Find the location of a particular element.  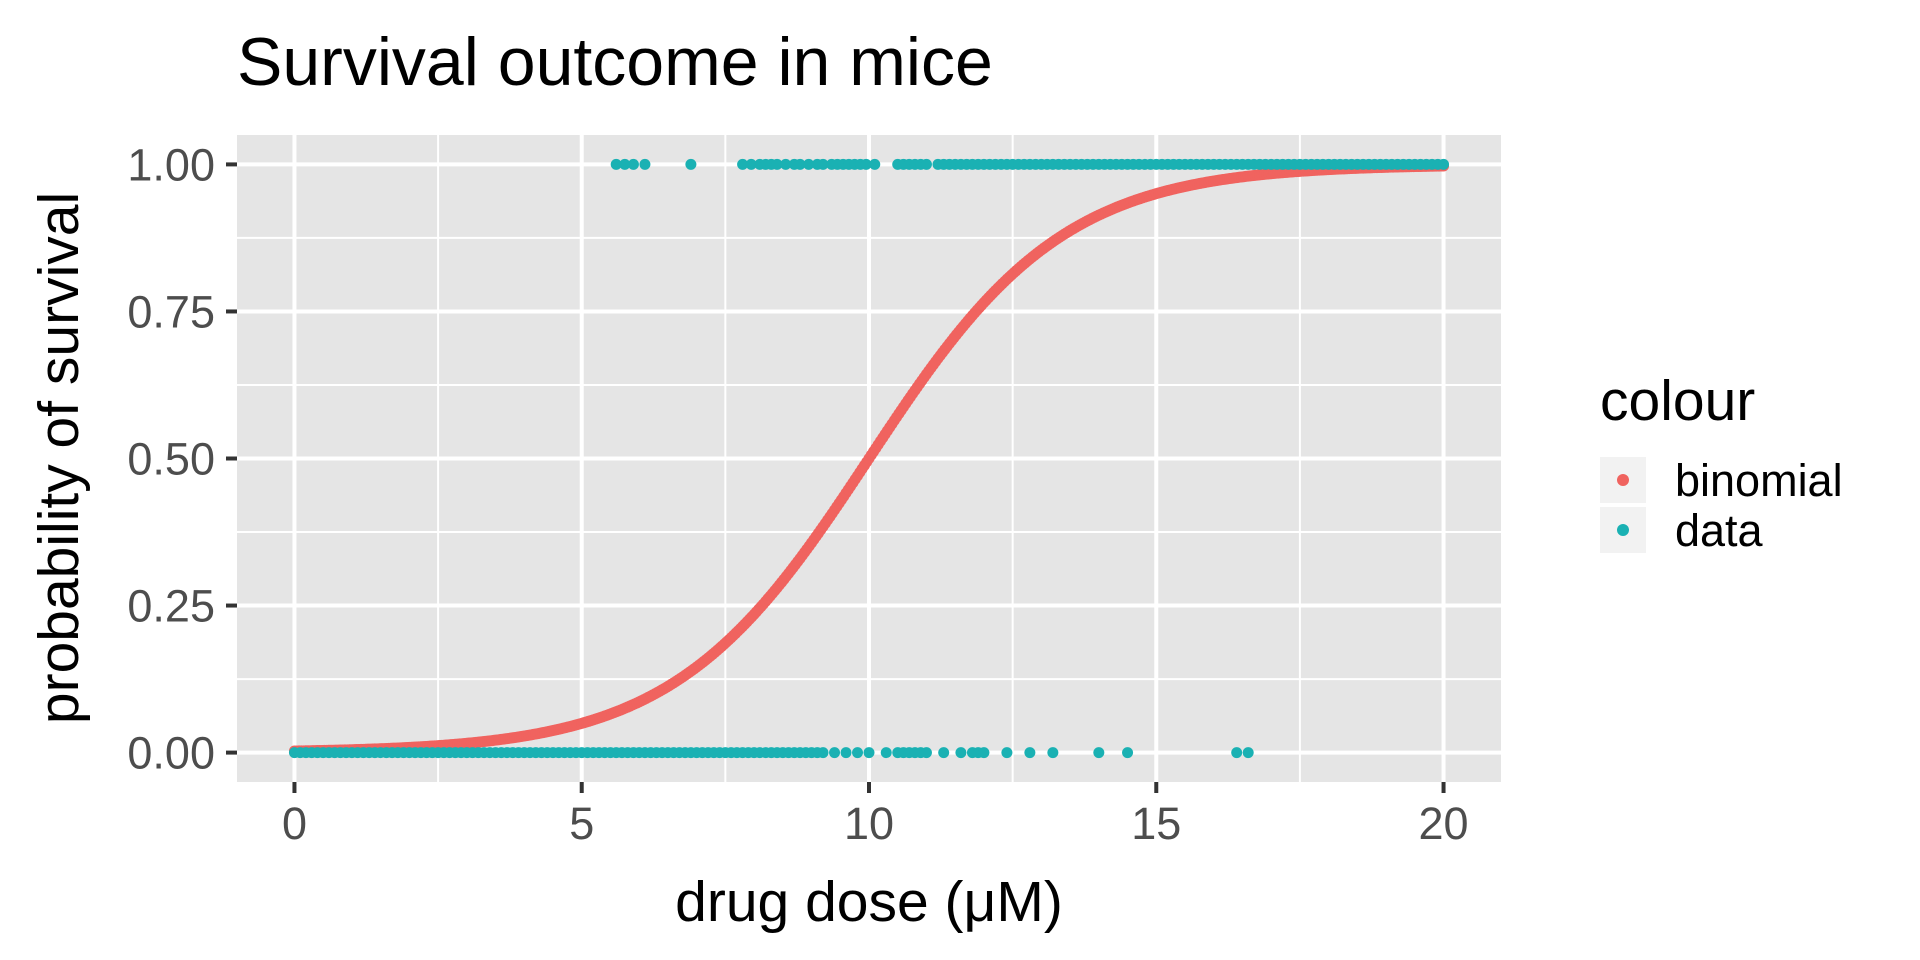

legend-key-data is located at coordinates (1623, 530).